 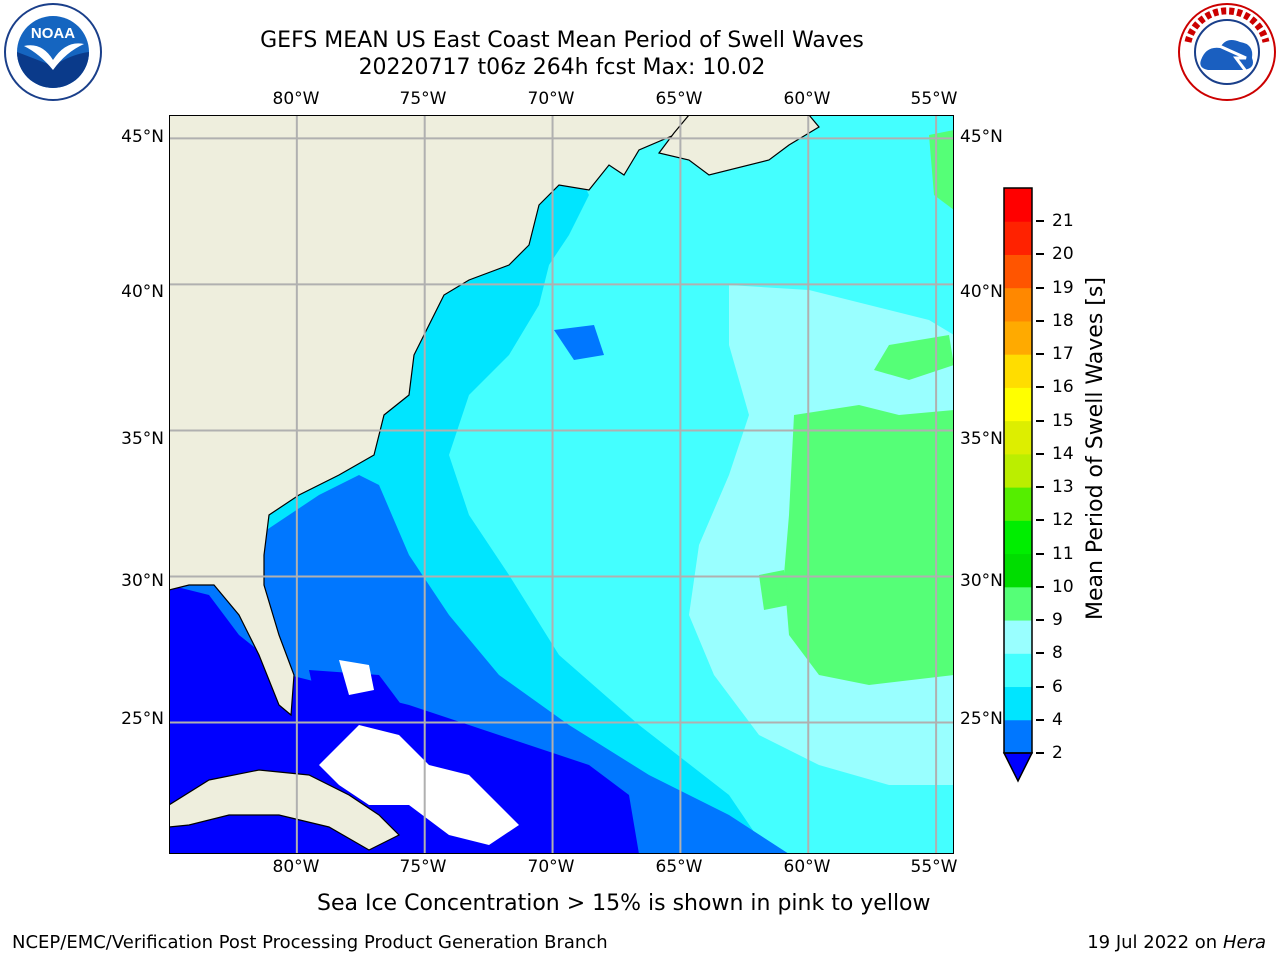 I want to click on missing-data-bahamas, so click(x=419, y=785).